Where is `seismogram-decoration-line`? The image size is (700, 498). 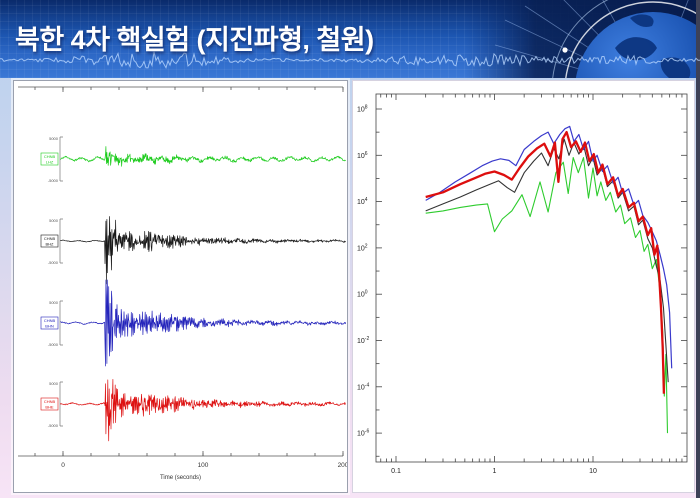
seismogram-decoration-line is located at coordinates (350, 60).